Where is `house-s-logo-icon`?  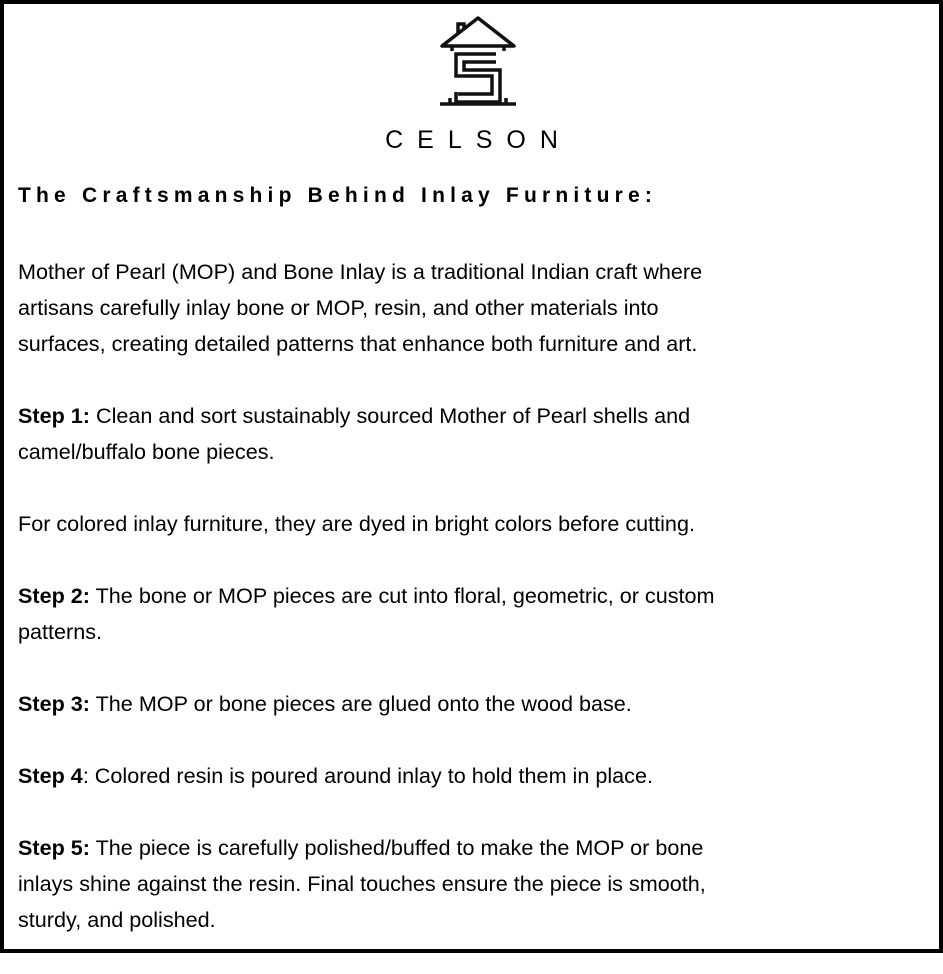
house-s-logo-icon is located at coordinates (478, 61).